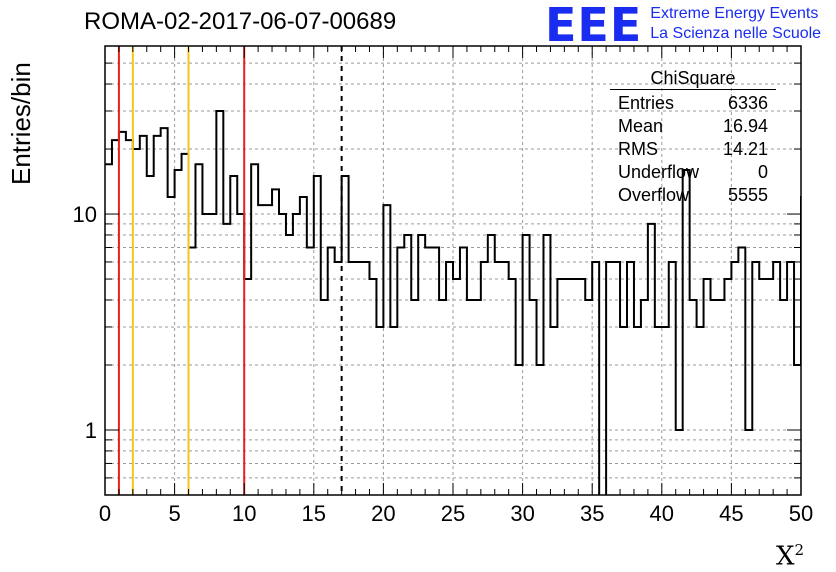 The height and width of the screenshot is (572, 836). I want to click on x-axis-label-exponent: 2, so click(799, 550).